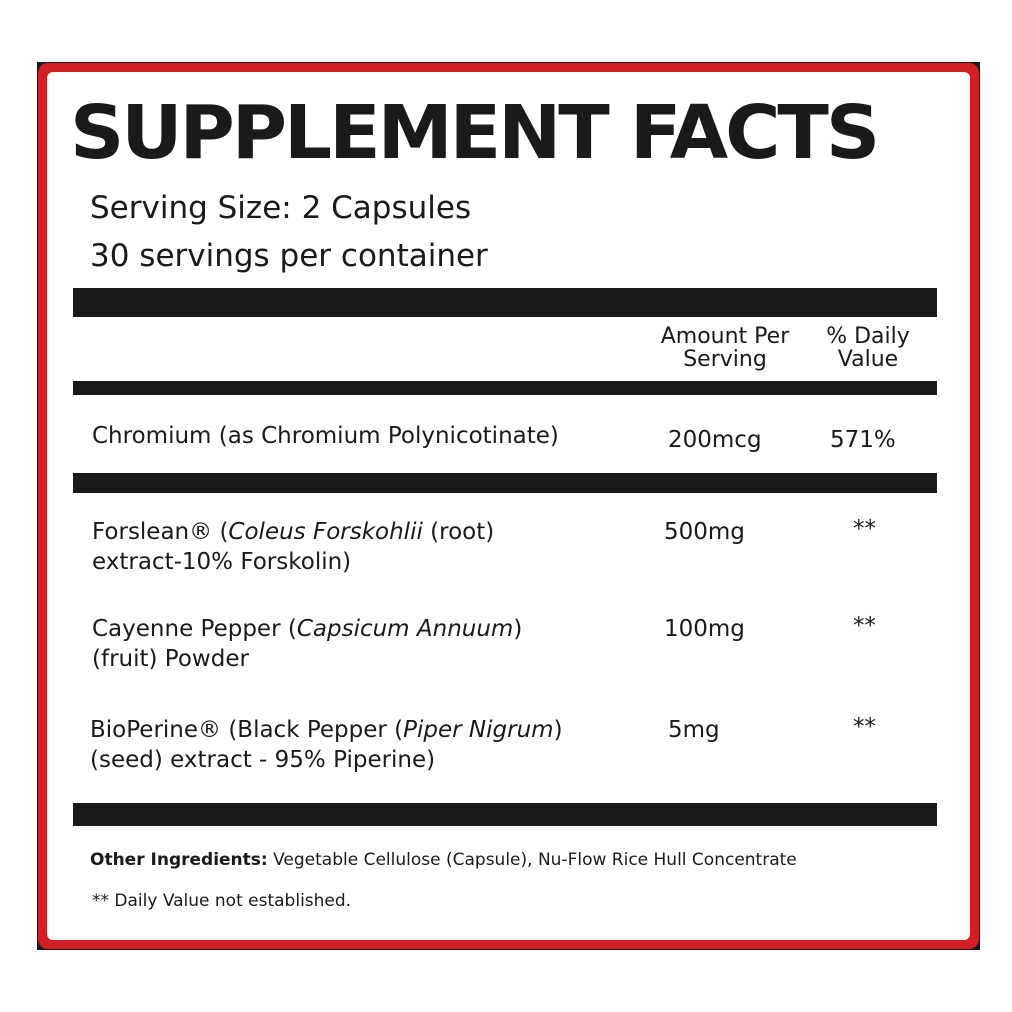 The height and width of the screenshot is (1012, 1012). Describe the element at coordinates (247, 730) in the screenshot. I see `name-part: BioPerine® (Black Pepper (` at that location.